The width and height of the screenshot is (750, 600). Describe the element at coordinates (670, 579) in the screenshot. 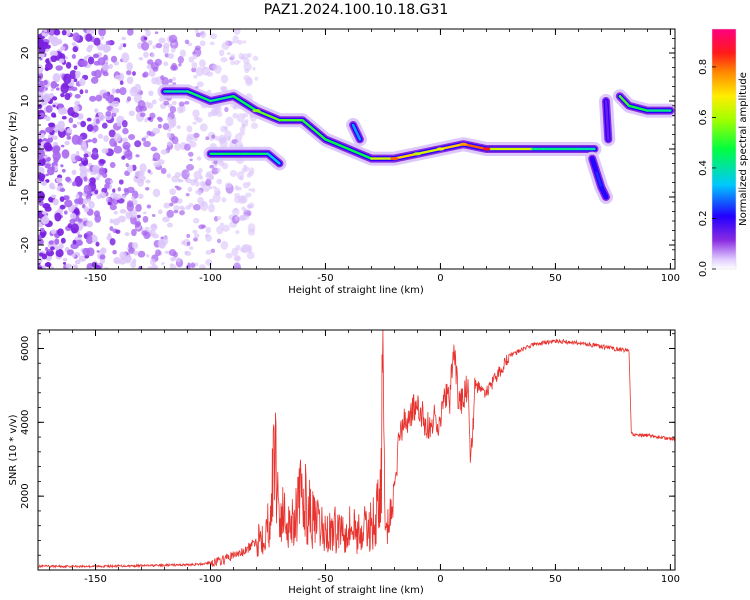

I see `x-tick-label: 100` at that location.